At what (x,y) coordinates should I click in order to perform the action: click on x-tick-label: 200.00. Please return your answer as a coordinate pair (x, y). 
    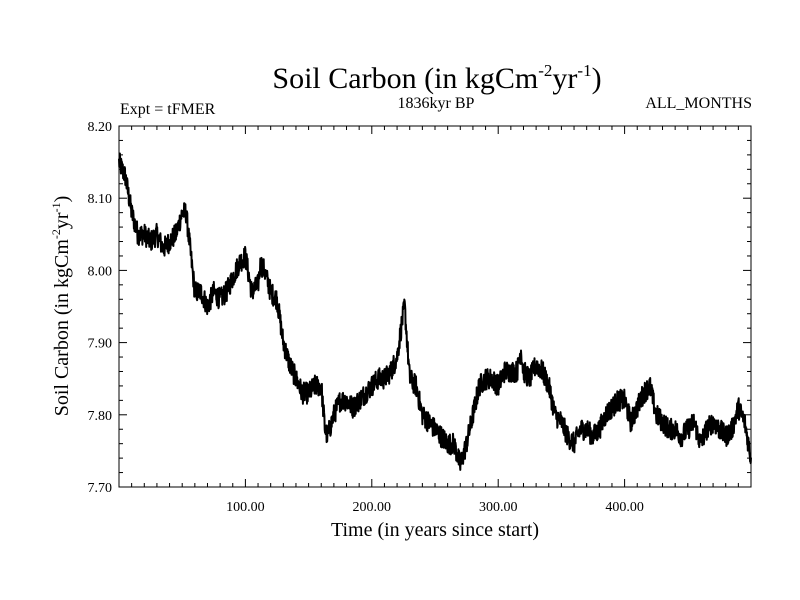
    Looking at the image, I should click on (372, 507).